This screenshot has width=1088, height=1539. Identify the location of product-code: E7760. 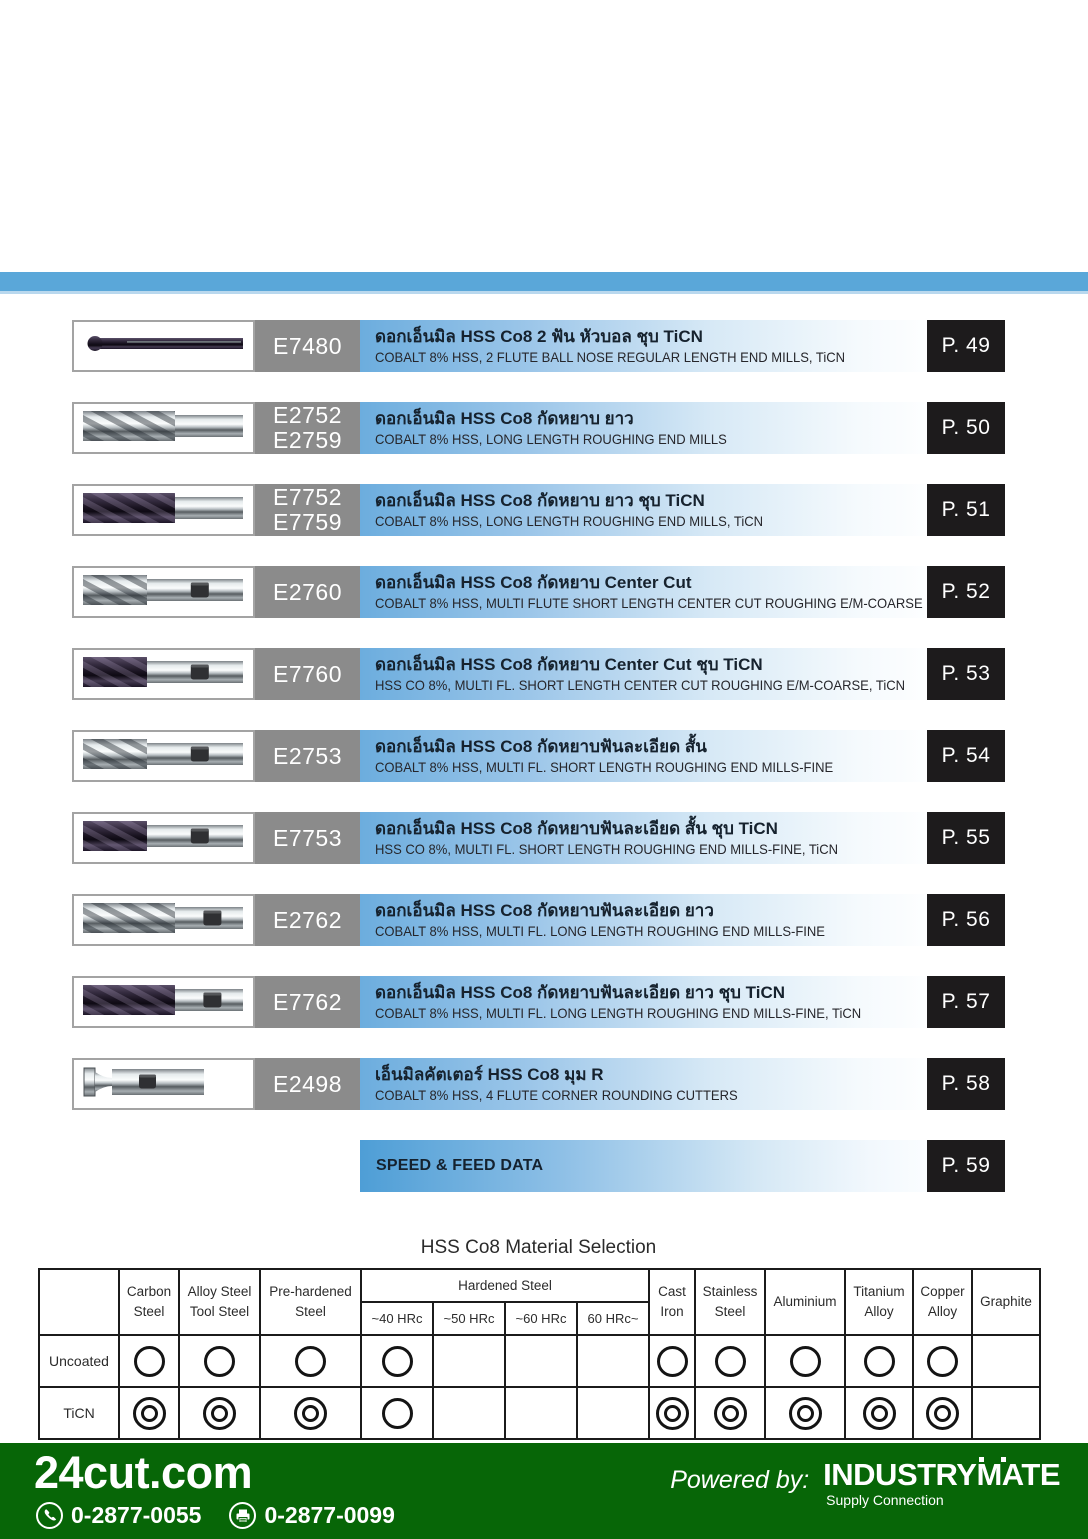
(307, 673).